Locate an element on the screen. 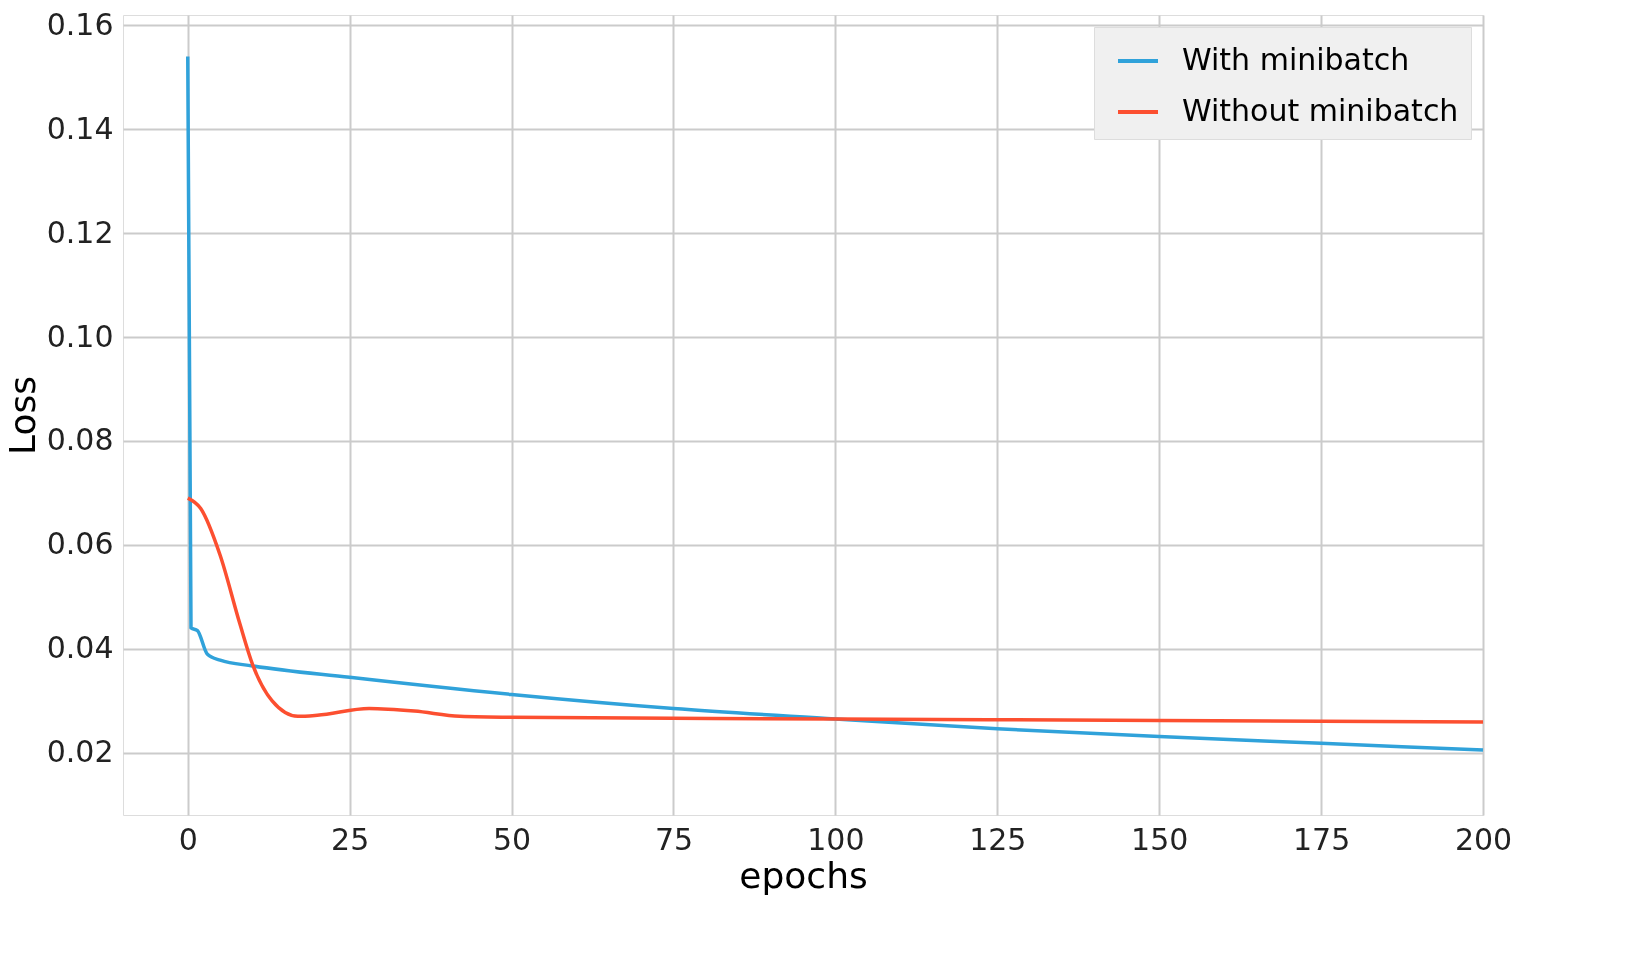  y-tick-label: 0.16 is located at coordinates (80, 24).